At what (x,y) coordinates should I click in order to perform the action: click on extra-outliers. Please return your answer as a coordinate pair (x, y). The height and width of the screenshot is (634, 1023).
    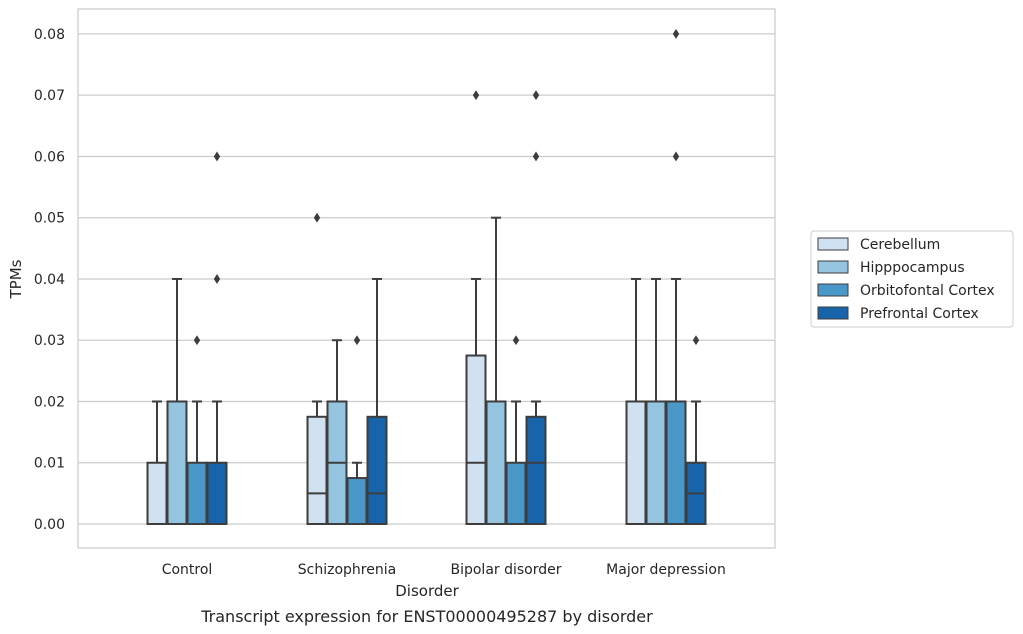
    Looking at the image, I should click on (676, 95).